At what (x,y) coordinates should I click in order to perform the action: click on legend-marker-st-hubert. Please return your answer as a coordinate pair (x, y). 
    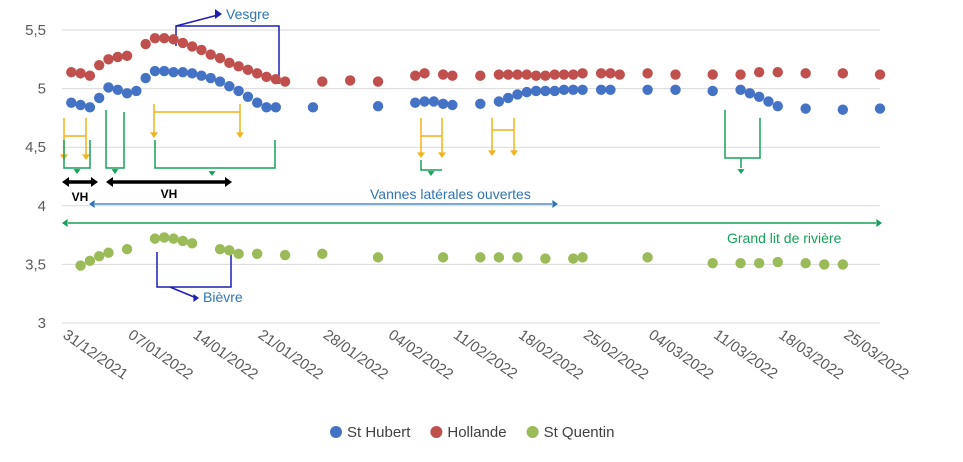
    Looking at the image, I should click on (336, 432).